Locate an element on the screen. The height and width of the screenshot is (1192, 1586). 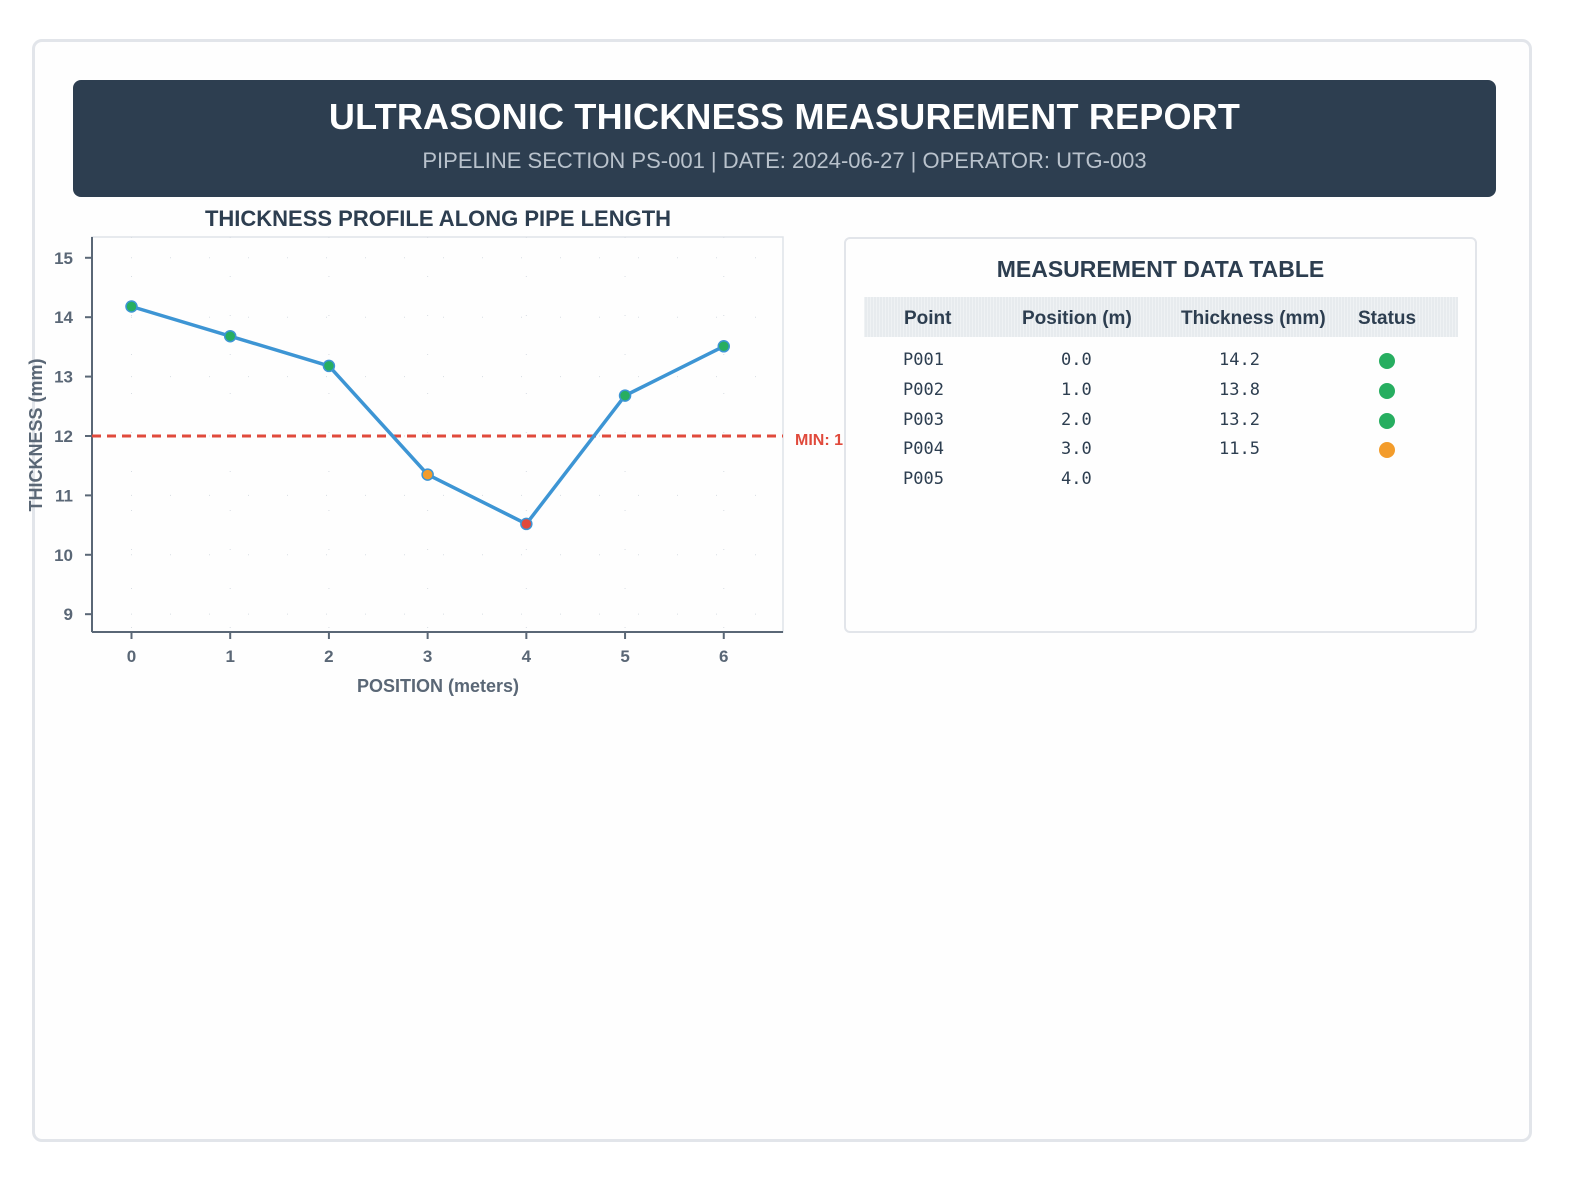
cell-thickness: 11.5 is located at coordinates (1239, 449).